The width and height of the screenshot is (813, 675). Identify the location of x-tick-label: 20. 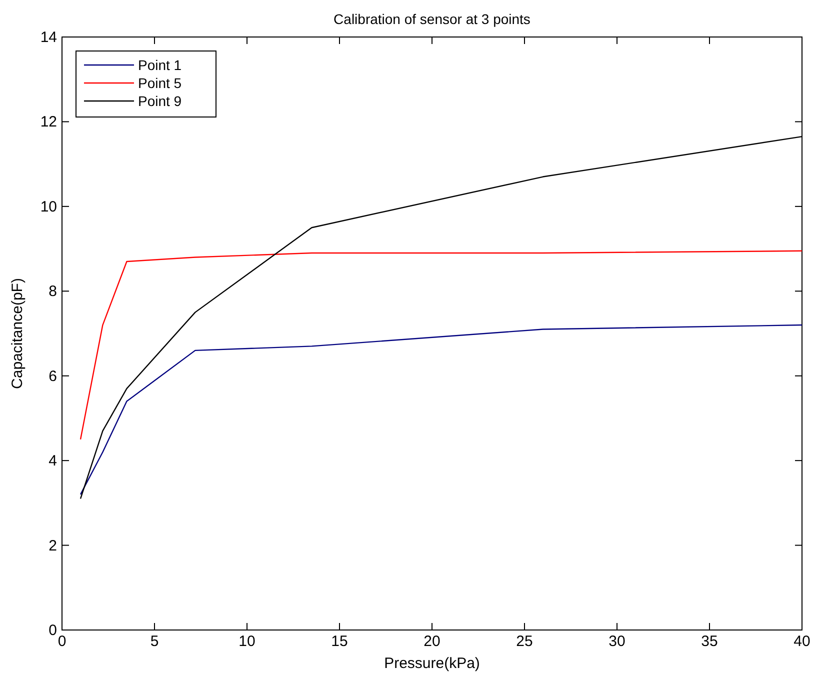
(432, 641).